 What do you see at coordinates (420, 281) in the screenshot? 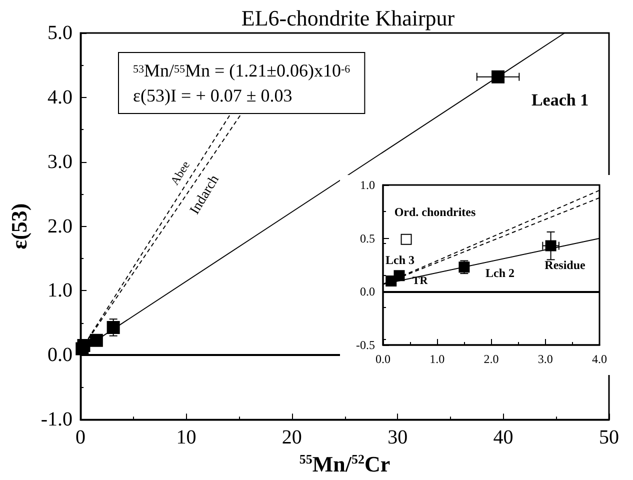
I see `annotation: TR` at bounding box center [420, 281].